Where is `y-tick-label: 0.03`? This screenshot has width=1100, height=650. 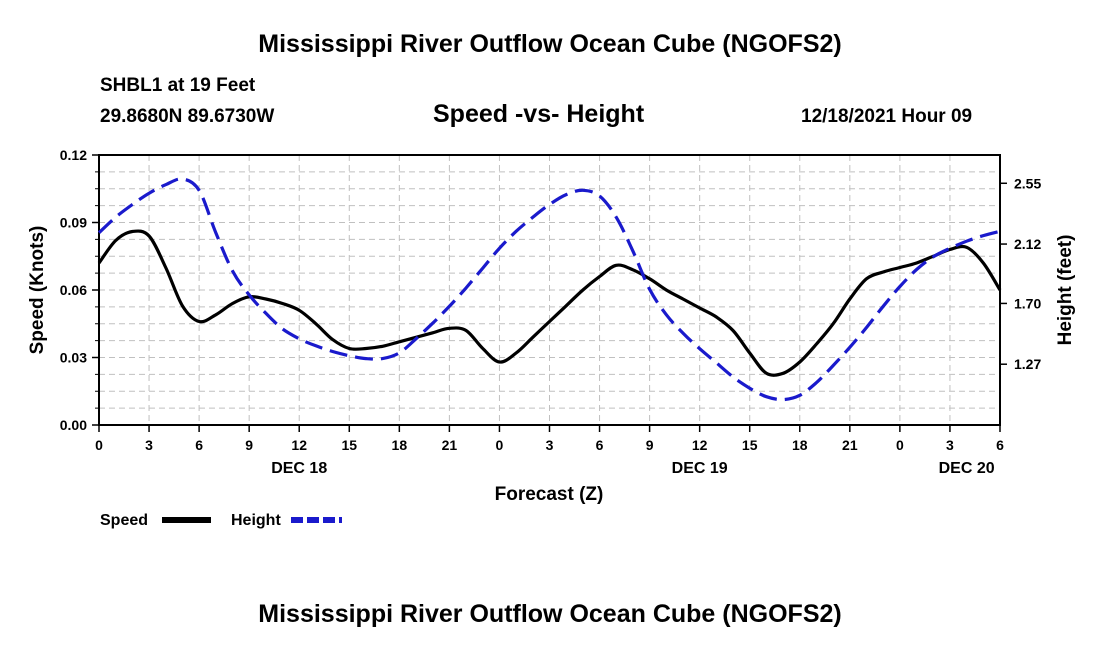
y-tick-label: 0.03 is located at coordinates (73, 358).